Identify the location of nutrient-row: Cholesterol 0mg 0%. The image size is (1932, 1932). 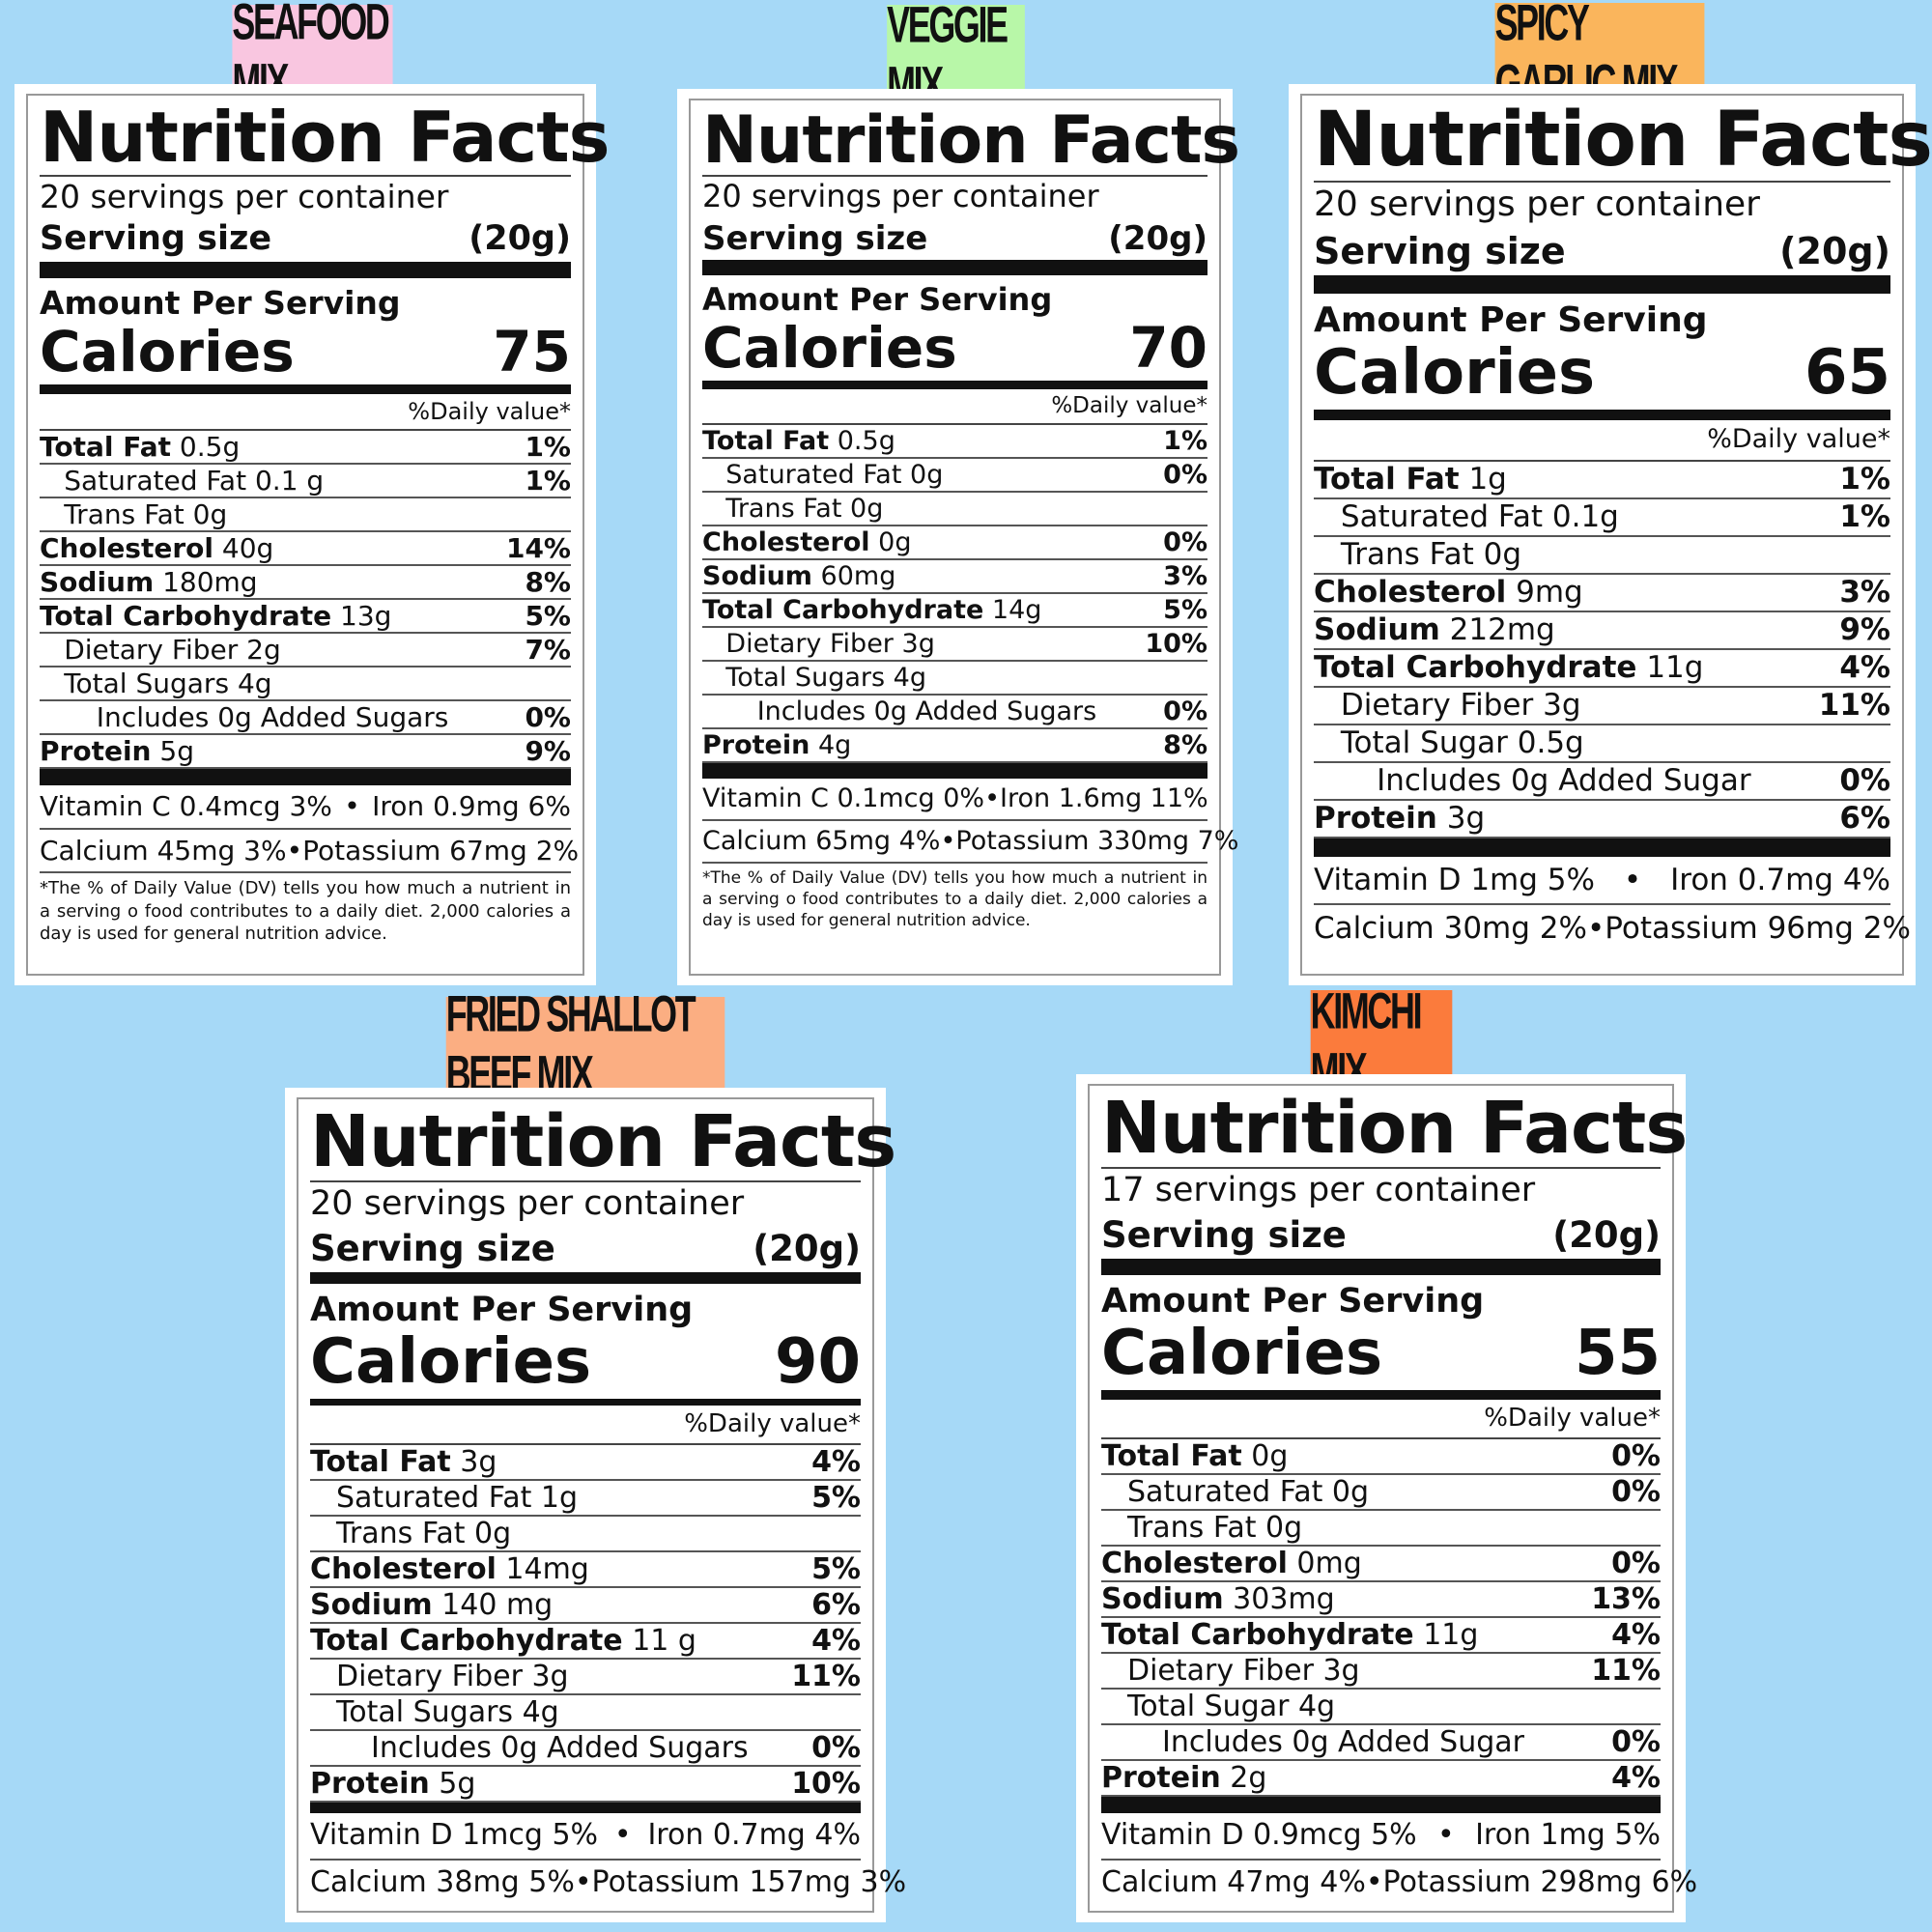
(1381, 1565).